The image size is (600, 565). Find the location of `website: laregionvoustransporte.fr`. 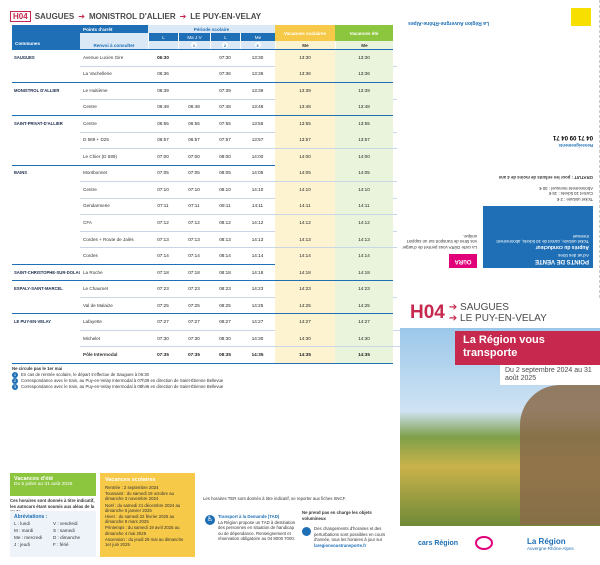

website: laregionvoustransporte.fr is located at coordinates (340, 545).